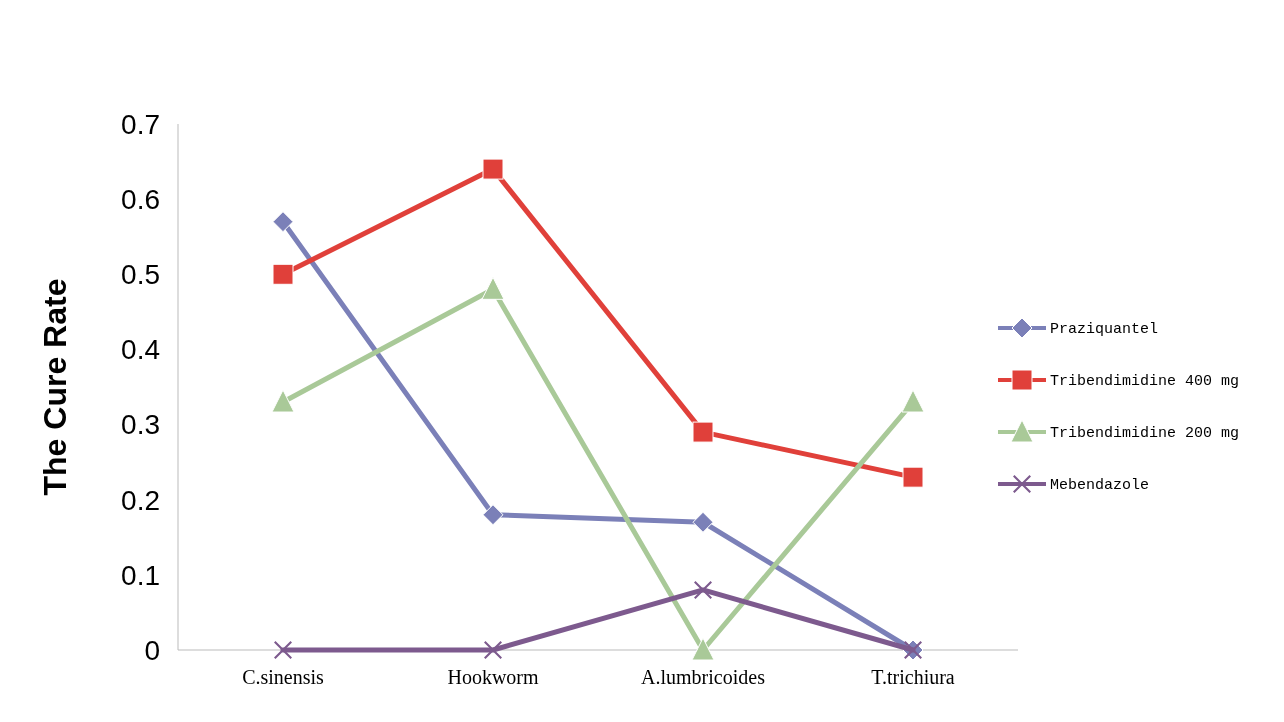 The width and height of the screenshot is (1284, 722). Describe the element at coordinates (140, 124) in the screenshot. I see `y-tick-label: 0.7` at that location.